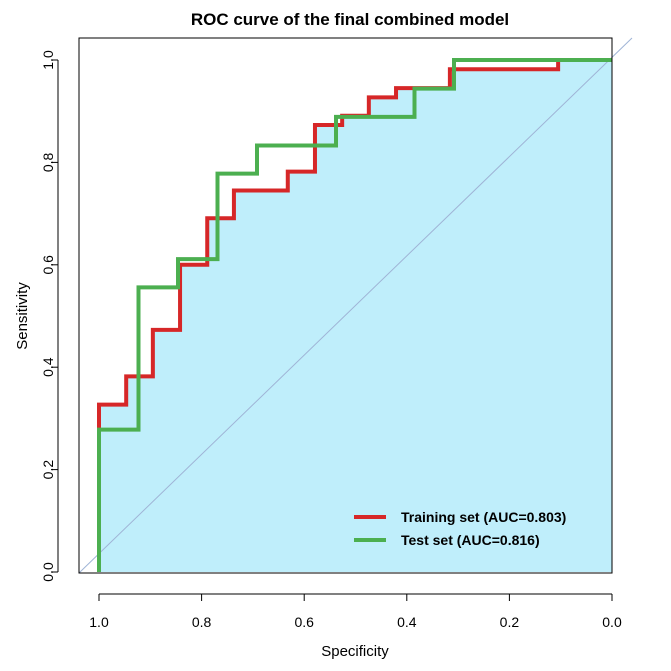 This screenshot has height=671, width=671. What do you see at coordinates (48, 470) in the screenshot?
I see `y-tick-label: 0.2` at bounding box center [48, 470].